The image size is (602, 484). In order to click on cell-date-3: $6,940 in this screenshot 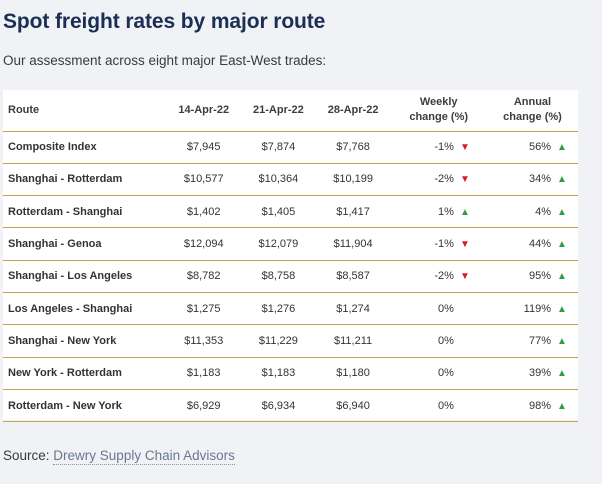, I will do `click(353, 406)`.